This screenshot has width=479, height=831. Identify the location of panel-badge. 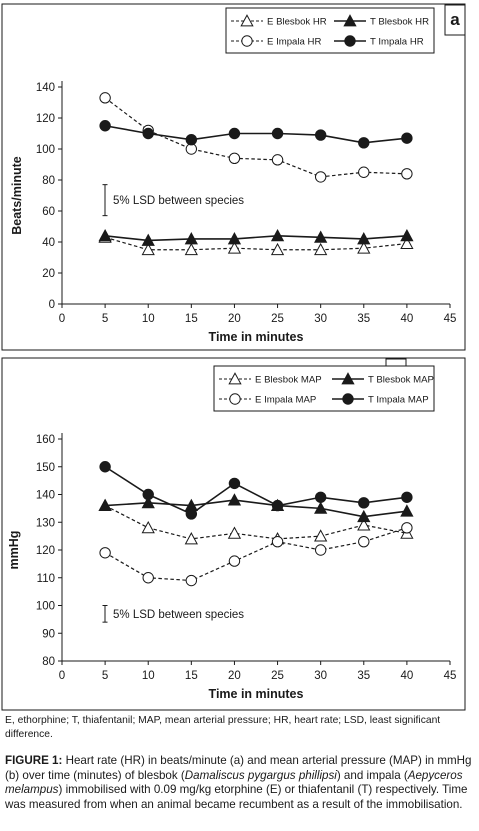
(455, 20).